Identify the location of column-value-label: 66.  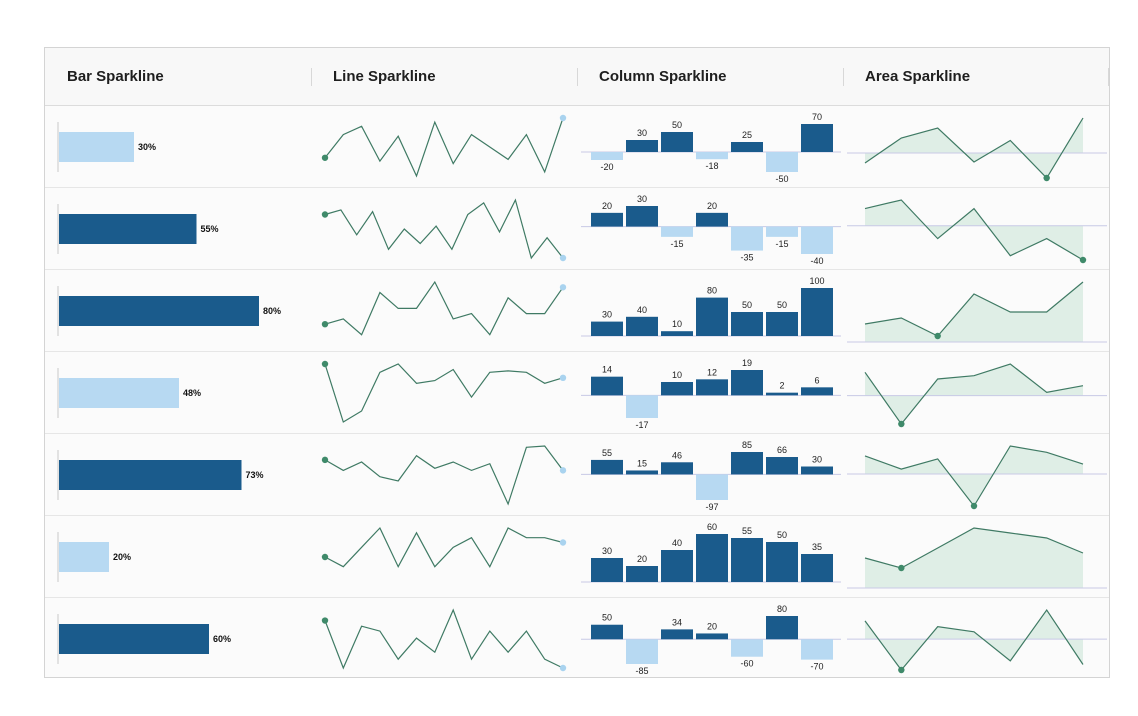
(782, 450).